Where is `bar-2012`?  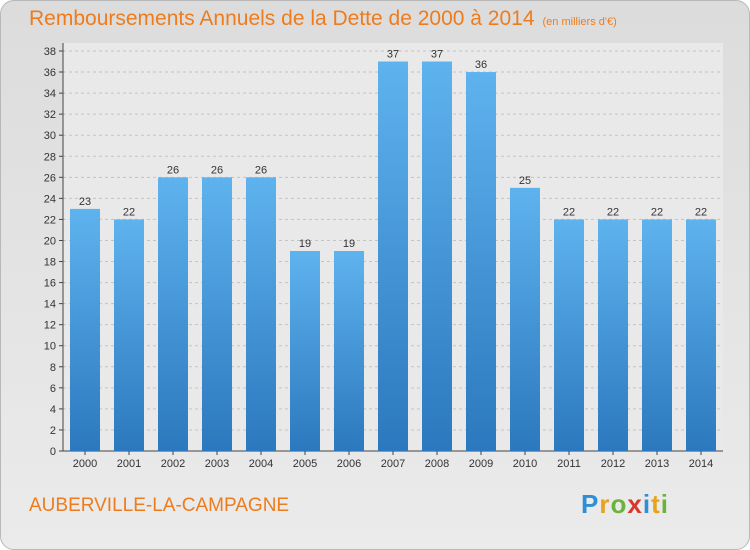 bar-2012 is located at coordinates (613, 335).